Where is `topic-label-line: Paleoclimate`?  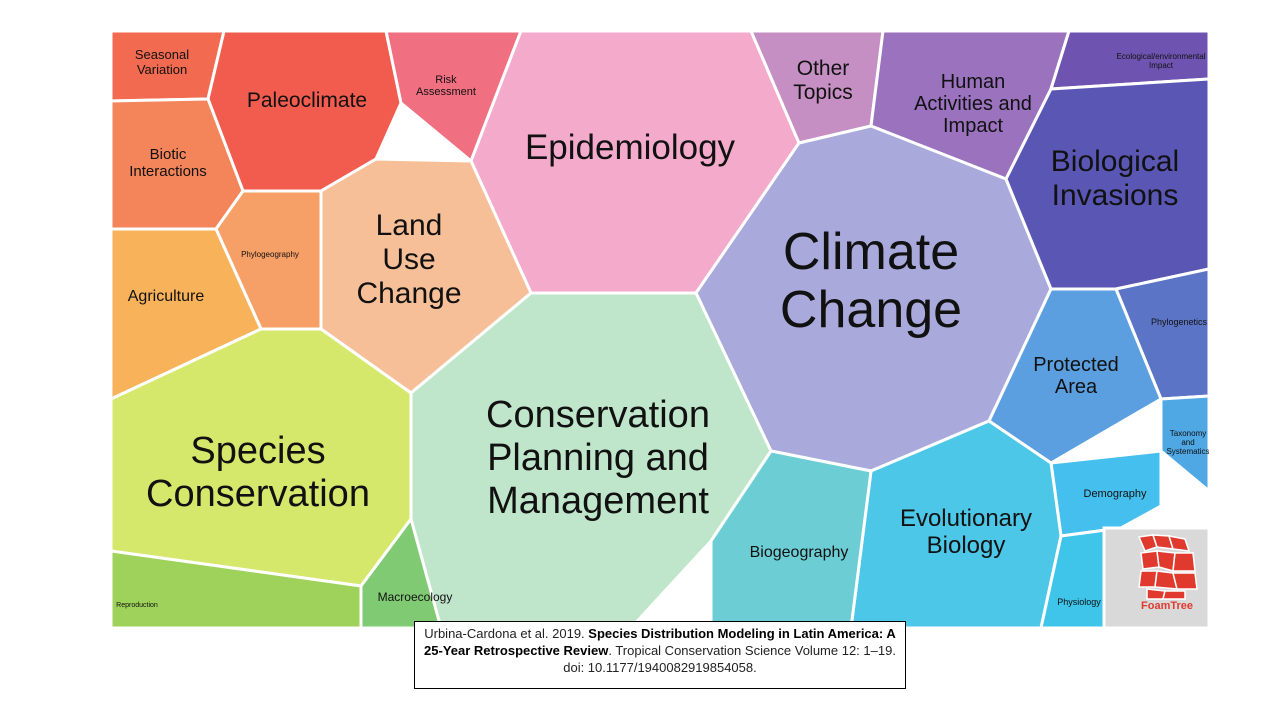
topic-label-line: Paleoclimate is located at coordinates (307, 100).